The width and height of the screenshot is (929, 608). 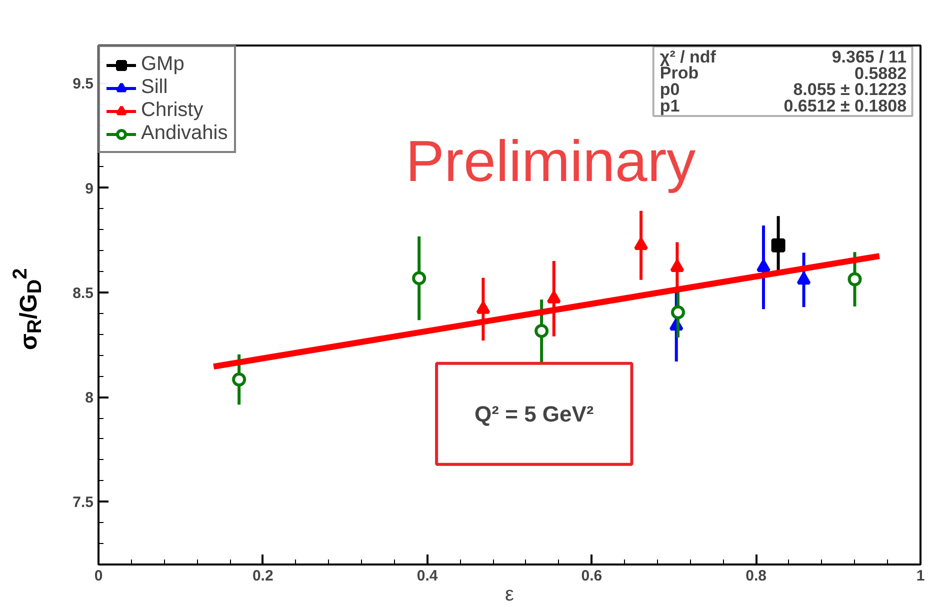 What do you see at coordinates (184, 133) in the screenshot?
I see `legend-label: Andivahis` at bounding box center [184, 133].